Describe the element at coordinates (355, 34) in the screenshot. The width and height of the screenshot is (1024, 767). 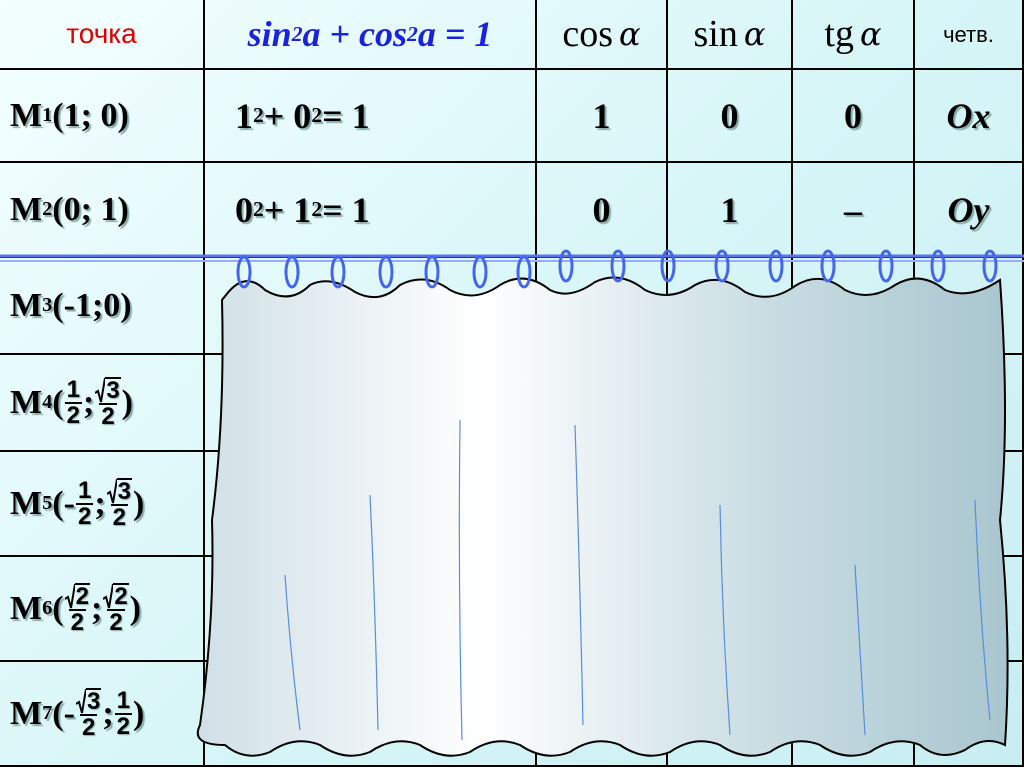
I see `text-part: a + cos` at that location.